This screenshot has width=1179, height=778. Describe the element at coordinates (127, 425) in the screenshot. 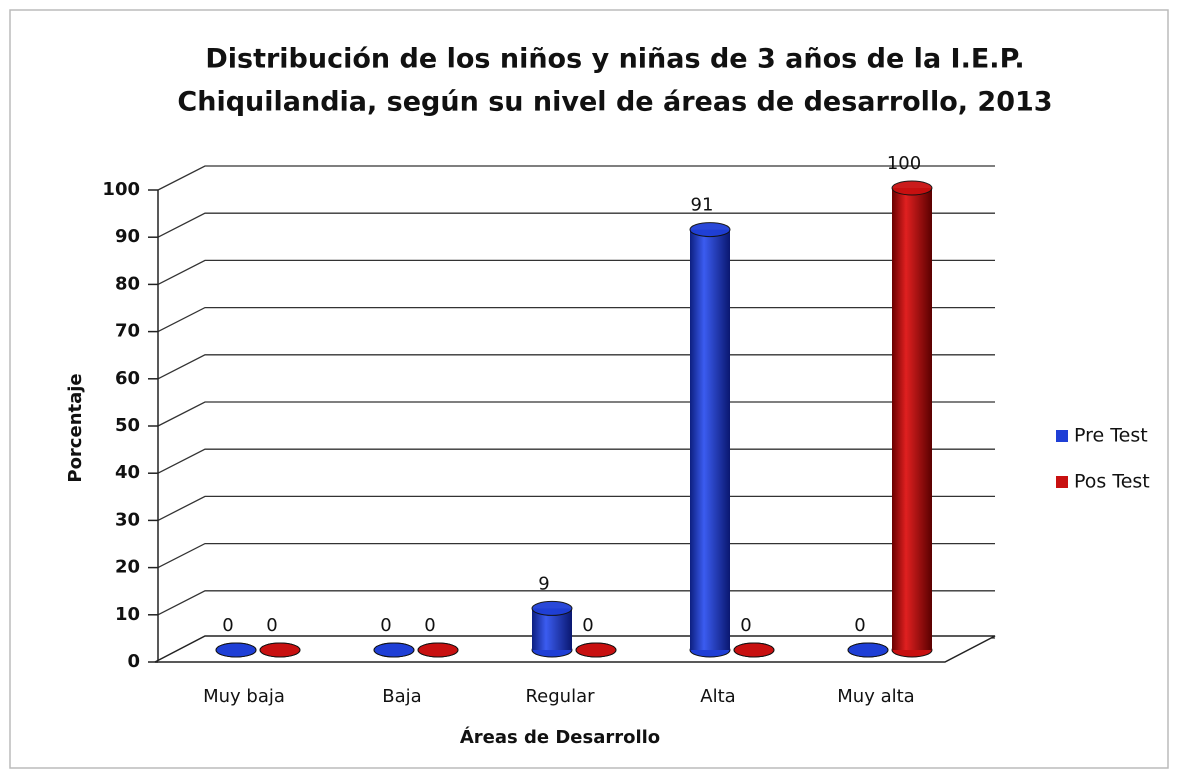

I see `y-tick-label: 50` at that location.